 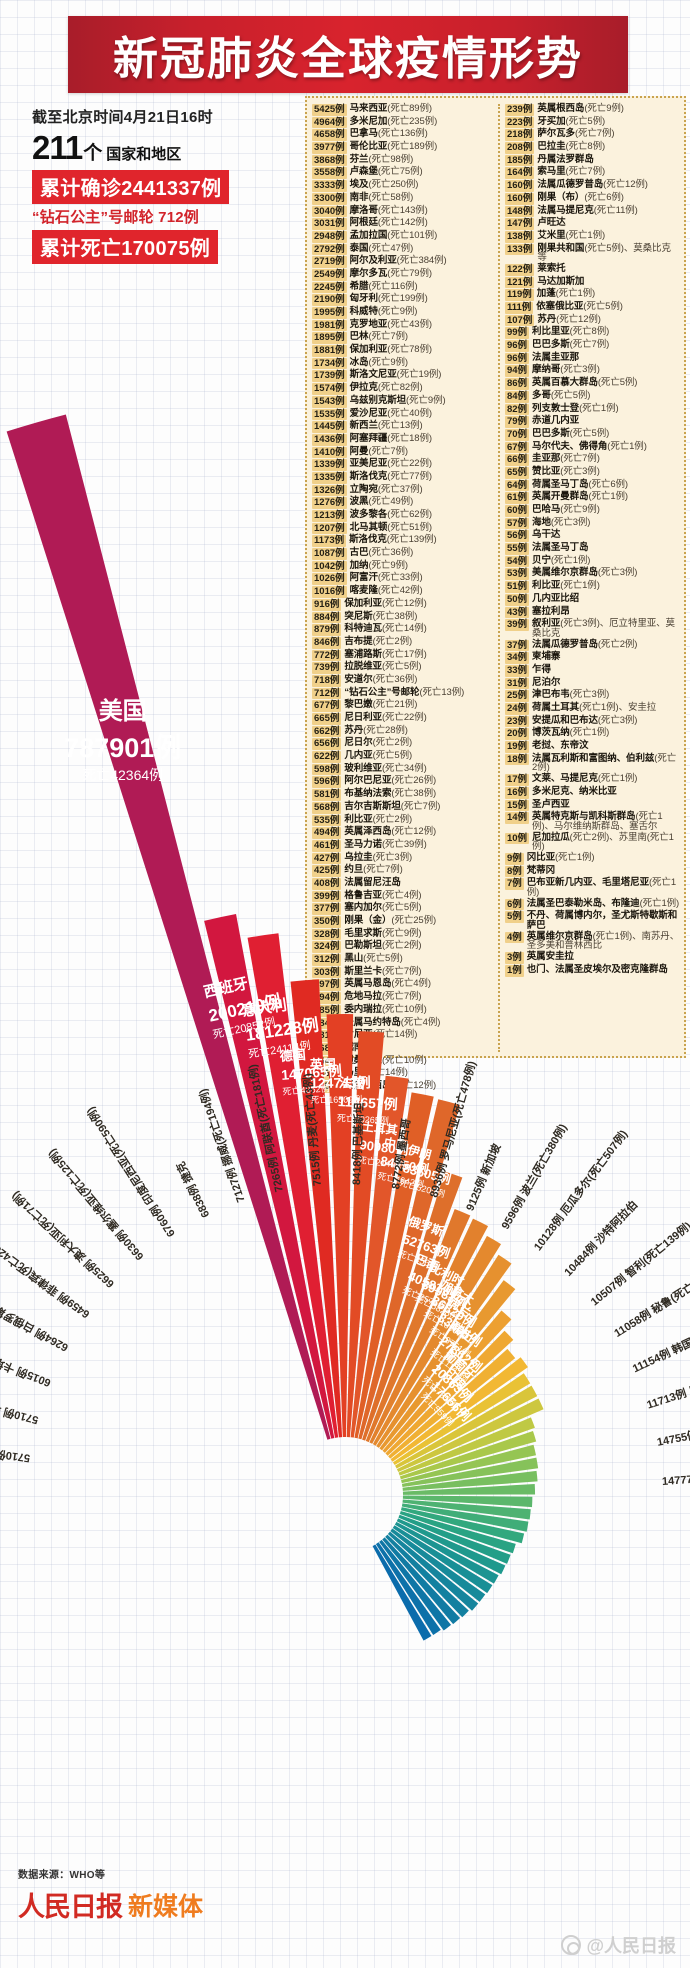 I want to click on list-item: 494例 英属泽西岛(死亡12例), so click(x=403, y=833).